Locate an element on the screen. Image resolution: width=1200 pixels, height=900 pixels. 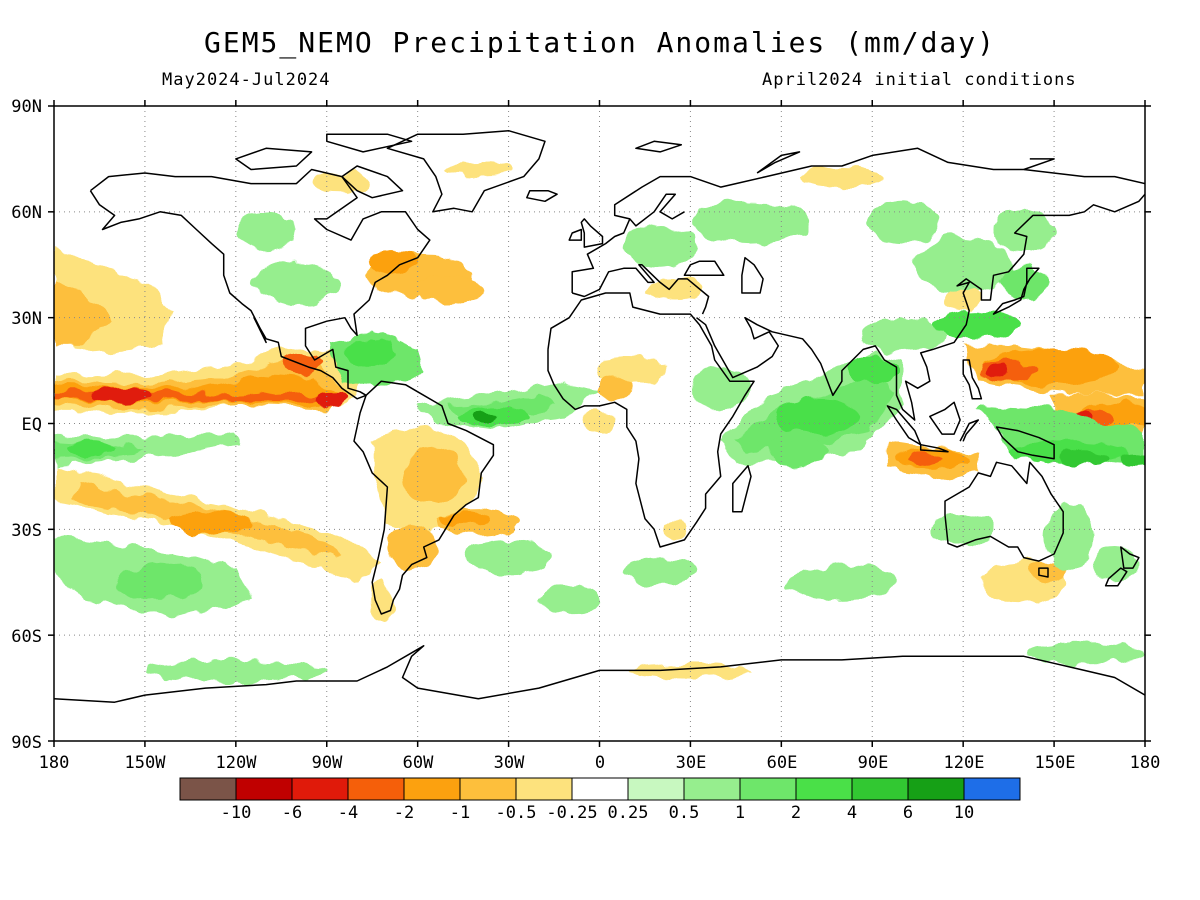
lon-label: 30E is located at coordinates (691, 763).